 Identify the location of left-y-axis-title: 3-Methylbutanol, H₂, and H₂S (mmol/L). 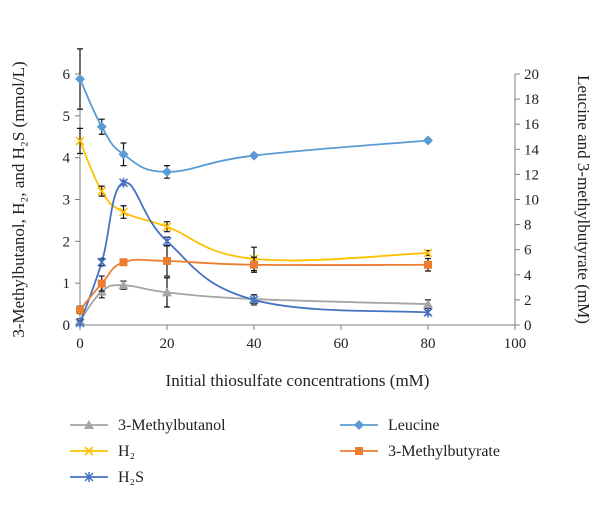
(18, 199).